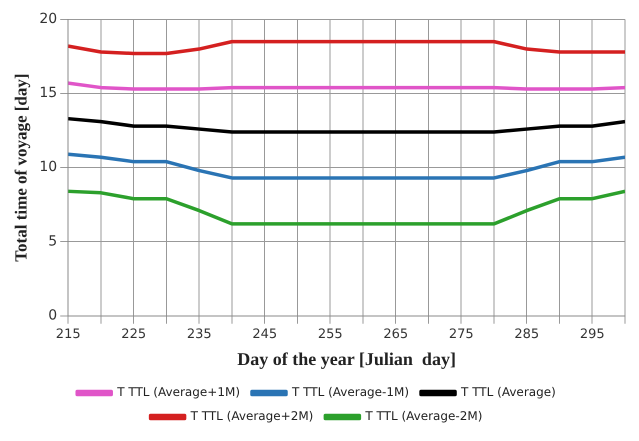  What do you see at coordinates (350, 392) in the screenshot?
I see `legend-label: T TTL (Average-1M)` at bounding box center [350, 392].